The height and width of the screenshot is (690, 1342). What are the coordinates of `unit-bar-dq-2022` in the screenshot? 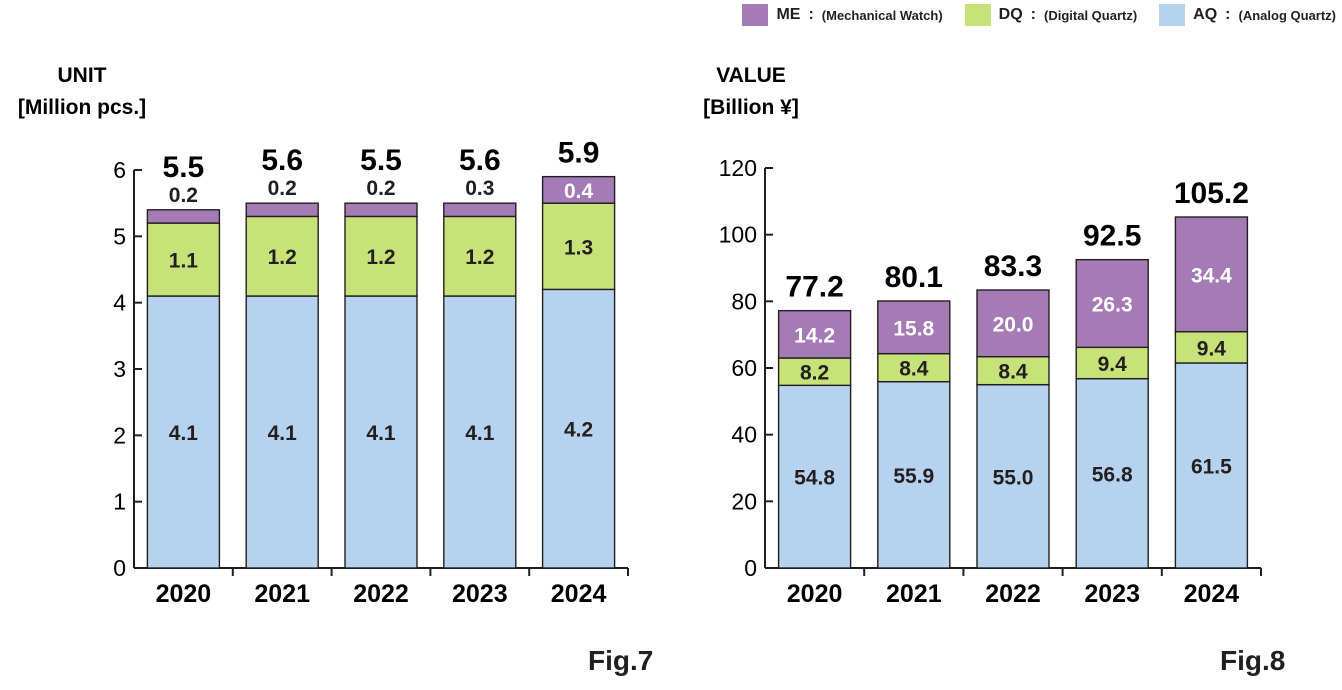 It's located at (381, 256).